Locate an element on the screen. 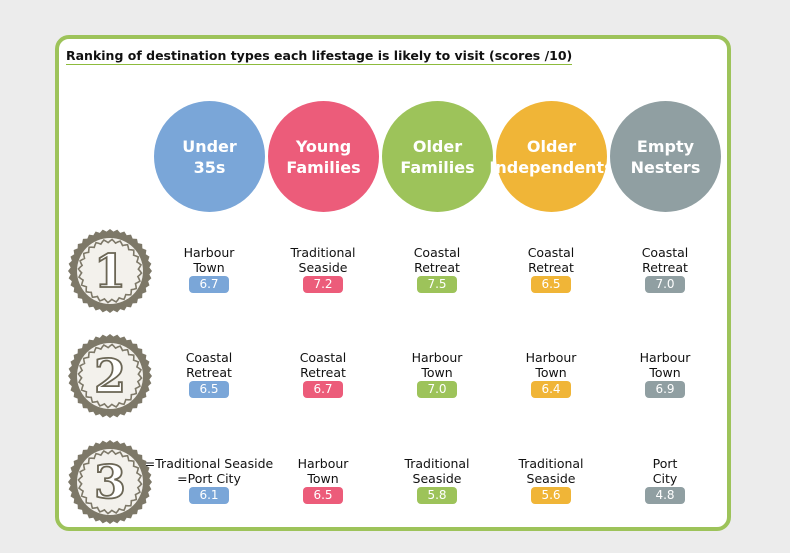 The width and height of the screenshot is (790, 553). lifestage-circle: Under 35s is located at coordinates (209, 156).